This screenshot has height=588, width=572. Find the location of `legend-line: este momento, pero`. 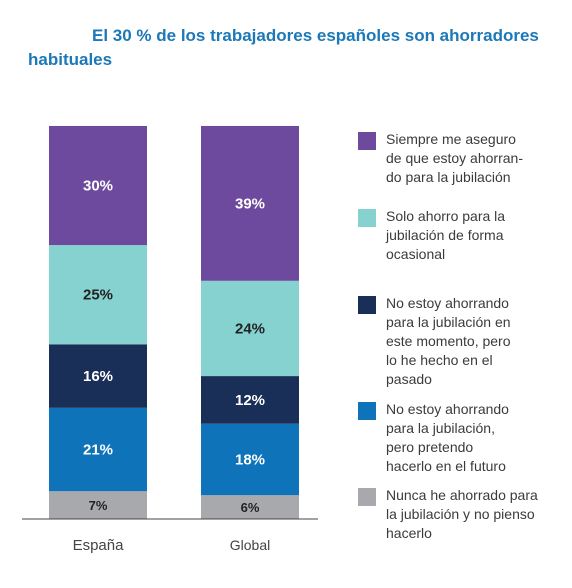

legend-line: este momento, pero is located at coordinates (448, 341).